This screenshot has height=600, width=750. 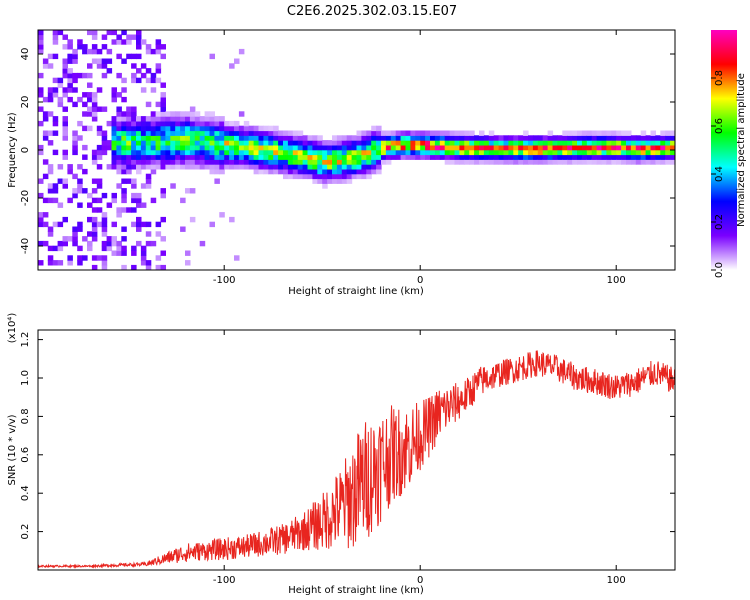 What do you see at coordinates (25, 493) in the screenshot?
I see `snr-y-tick-label: 0.4` at bounding box center [25, 493].